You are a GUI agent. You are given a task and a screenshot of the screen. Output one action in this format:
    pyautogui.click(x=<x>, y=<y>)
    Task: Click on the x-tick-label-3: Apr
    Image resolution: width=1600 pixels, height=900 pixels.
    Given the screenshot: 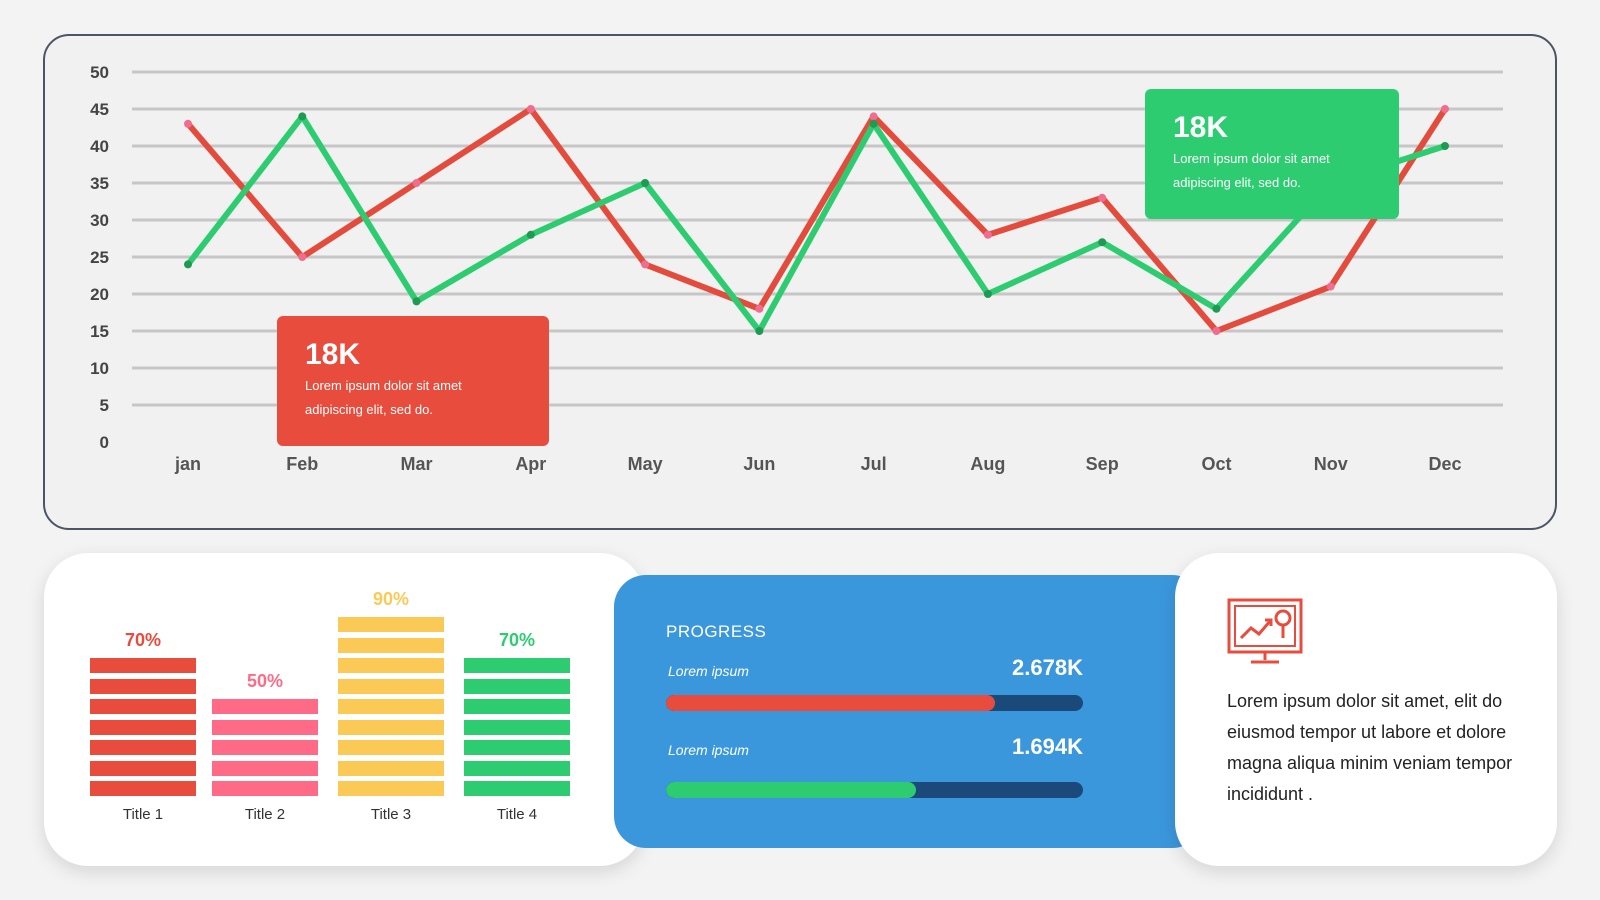 What is the action you would take?
    pyautogui.click(x=530, y=464)
    